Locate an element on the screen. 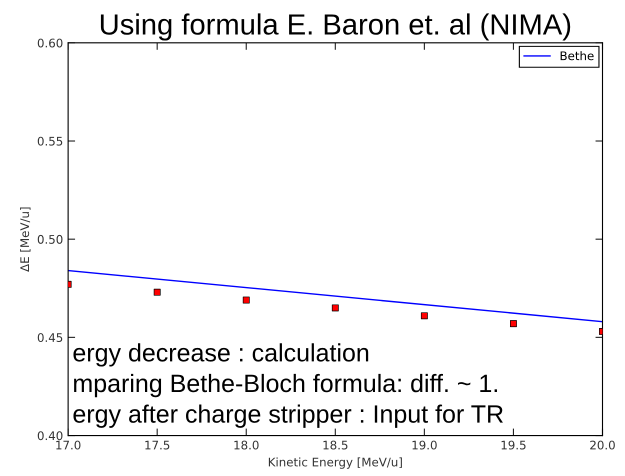 The width and height of the screenshot is (625, 476). y-tick-label: 0.50 is located at coordinates (50, 239).